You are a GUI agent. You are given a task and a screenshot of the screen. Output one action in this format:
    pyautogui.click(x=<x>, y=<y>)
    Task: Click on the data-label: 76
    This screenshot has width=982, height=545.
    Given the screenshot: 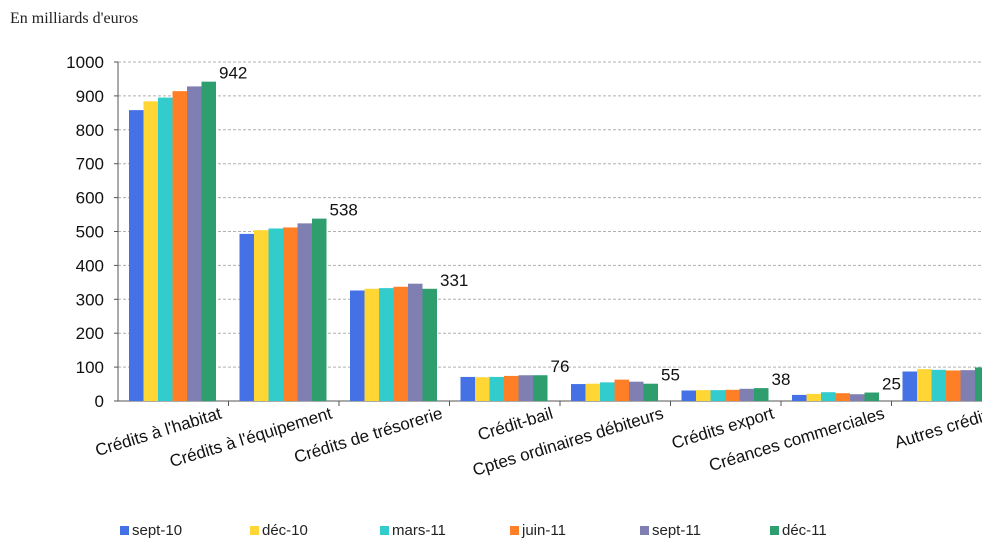 What is the action you would take?
    pyautogui.click(x=560, y=366)
    